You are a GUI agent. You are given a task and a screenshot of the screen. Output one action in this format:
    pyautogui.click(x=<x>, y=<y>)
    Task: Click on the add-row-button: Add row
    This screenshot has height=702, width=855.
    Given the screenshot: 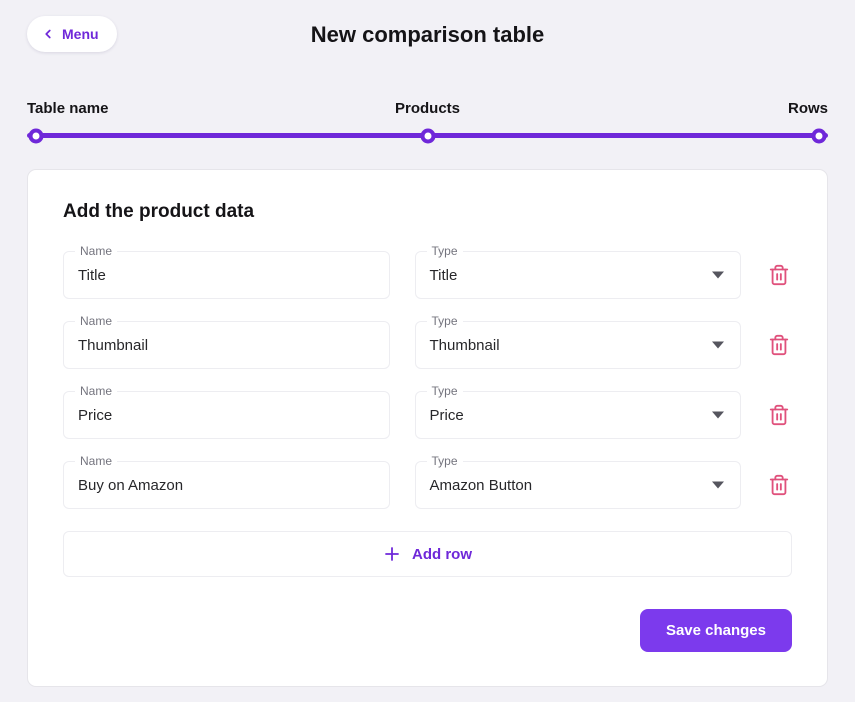 What is the action you would take?
    pyautogui.click(x=427, y=554)
    